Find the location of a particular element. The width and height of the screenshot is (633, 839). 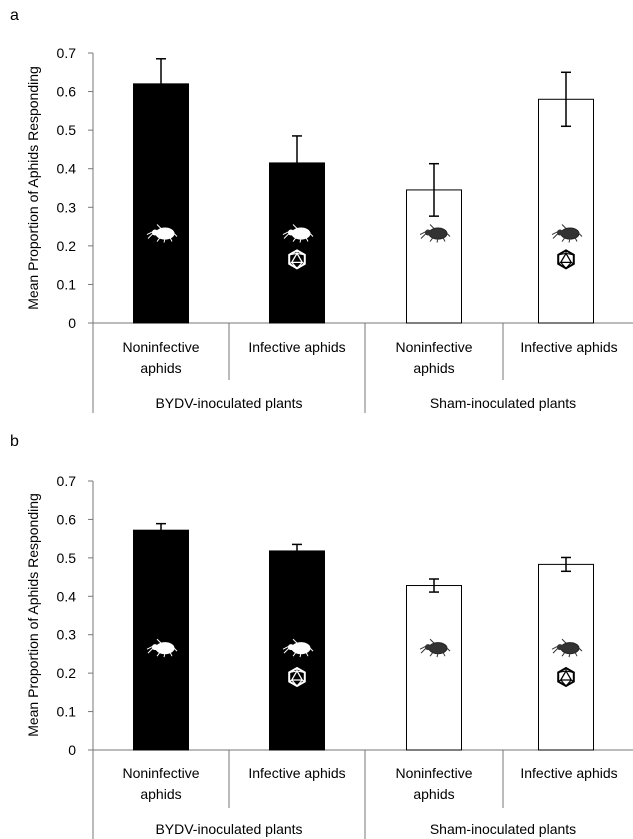

panel-label: b is located at coordinates (14, 441).